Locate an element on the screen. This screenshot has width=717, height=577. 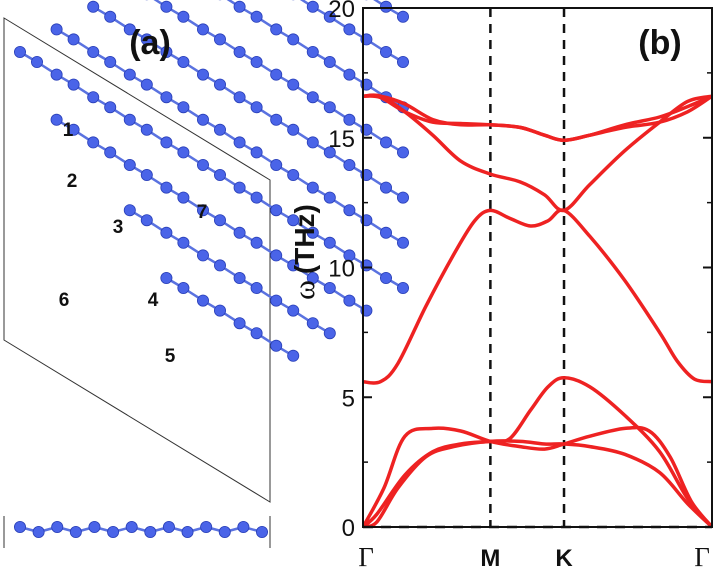
y-axis-label-unit: (THz) is located at coordinates (304, 239).